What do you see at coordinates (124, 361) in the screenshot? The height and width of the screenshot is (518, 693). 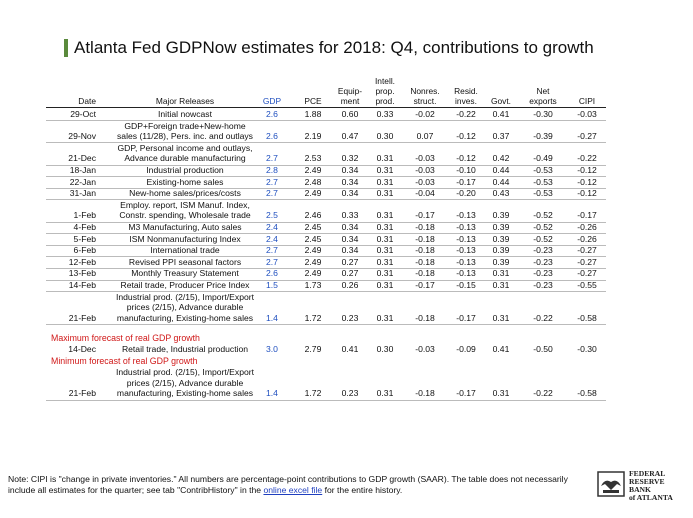 I see `min-forecast-label: Minimum forecast of real GDP growth` at bounding box center [124, 361].